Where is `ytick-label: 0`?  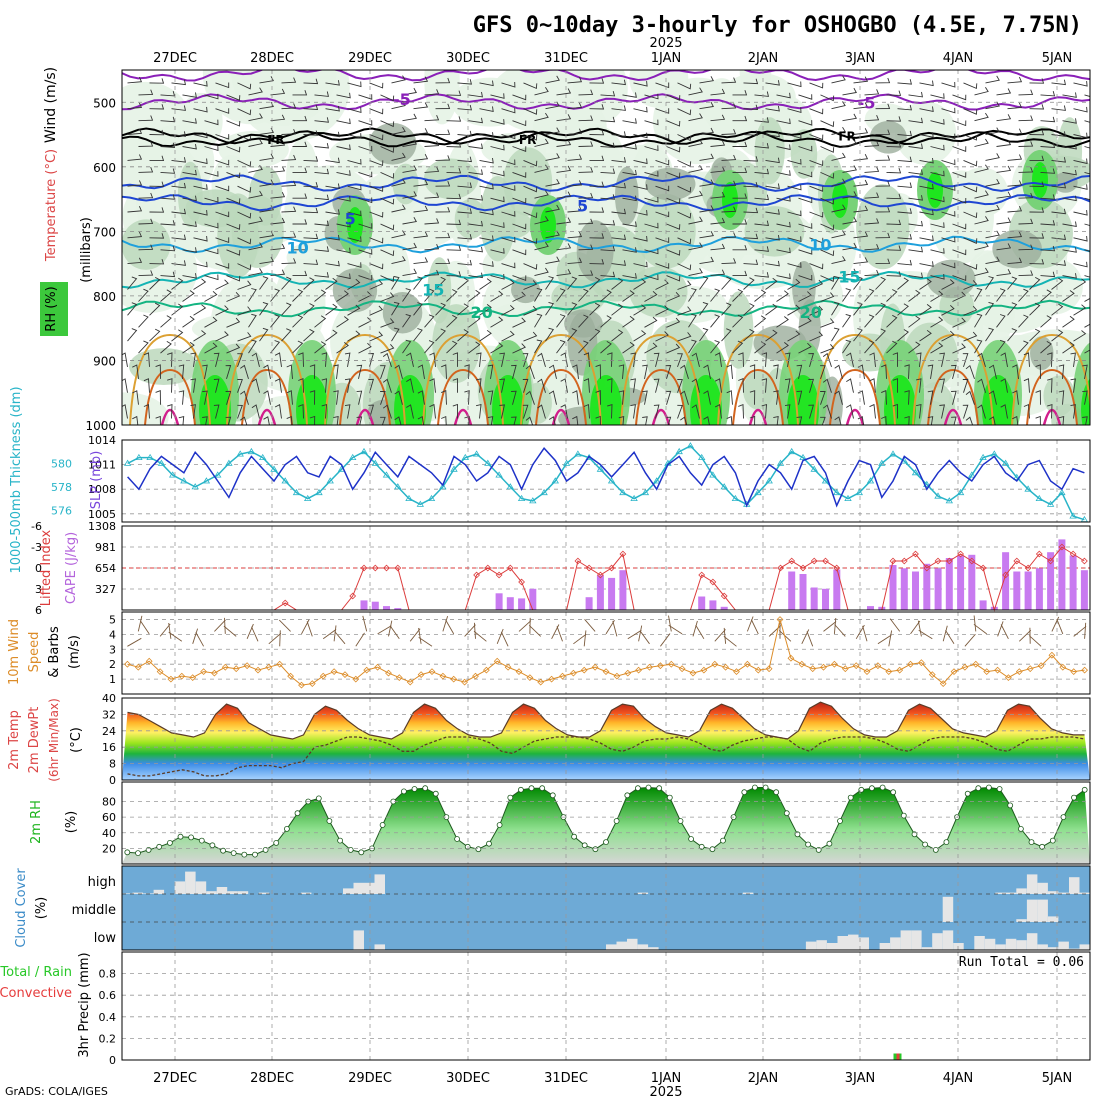 ytick-label: 0 is located at coordinates (112, 780).